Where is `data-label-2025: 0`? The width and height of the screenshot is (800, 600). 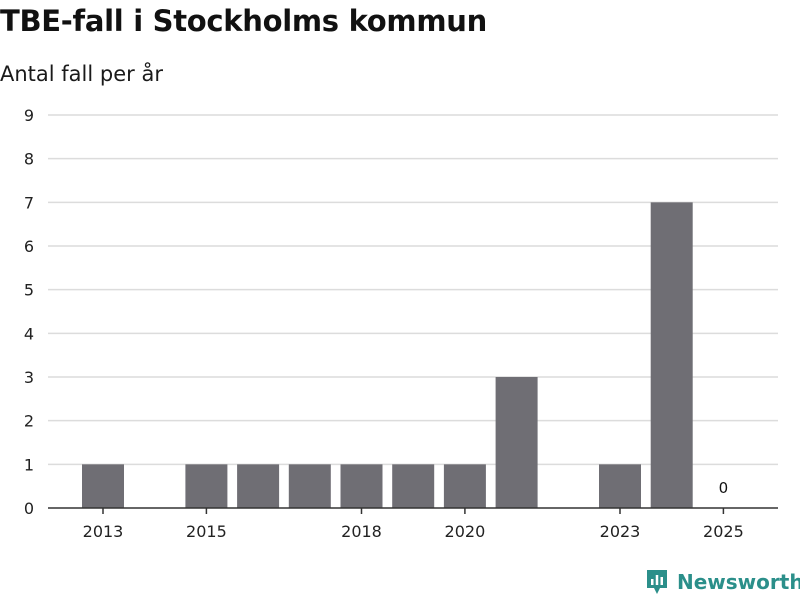
data-label-2025: 0 is located at coordinates (724, 488).